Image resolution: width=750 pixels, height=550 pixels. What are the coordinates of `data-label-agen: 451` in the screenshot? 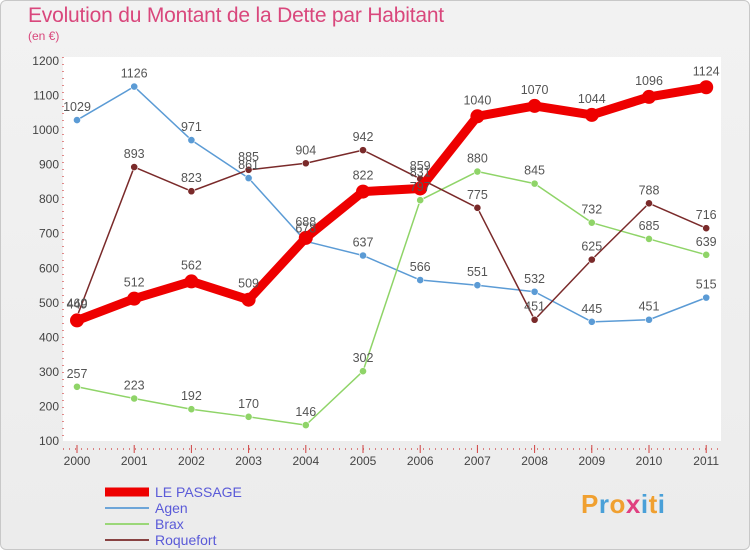 It's located at (649, 307).